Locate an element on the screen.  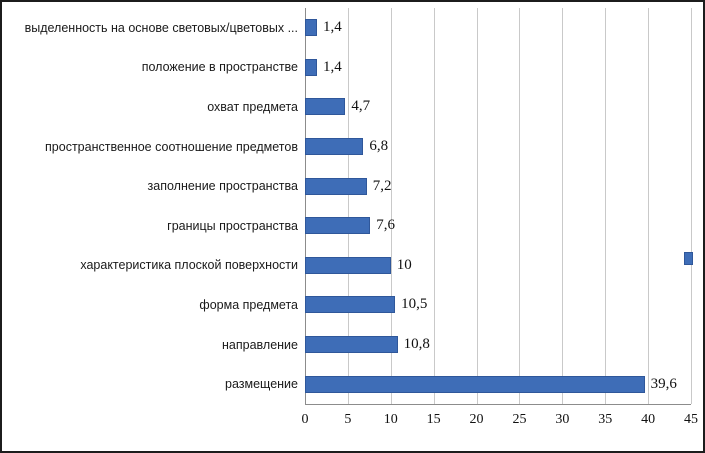
x-tick-label: 30 is located at coordinates (562, 419).